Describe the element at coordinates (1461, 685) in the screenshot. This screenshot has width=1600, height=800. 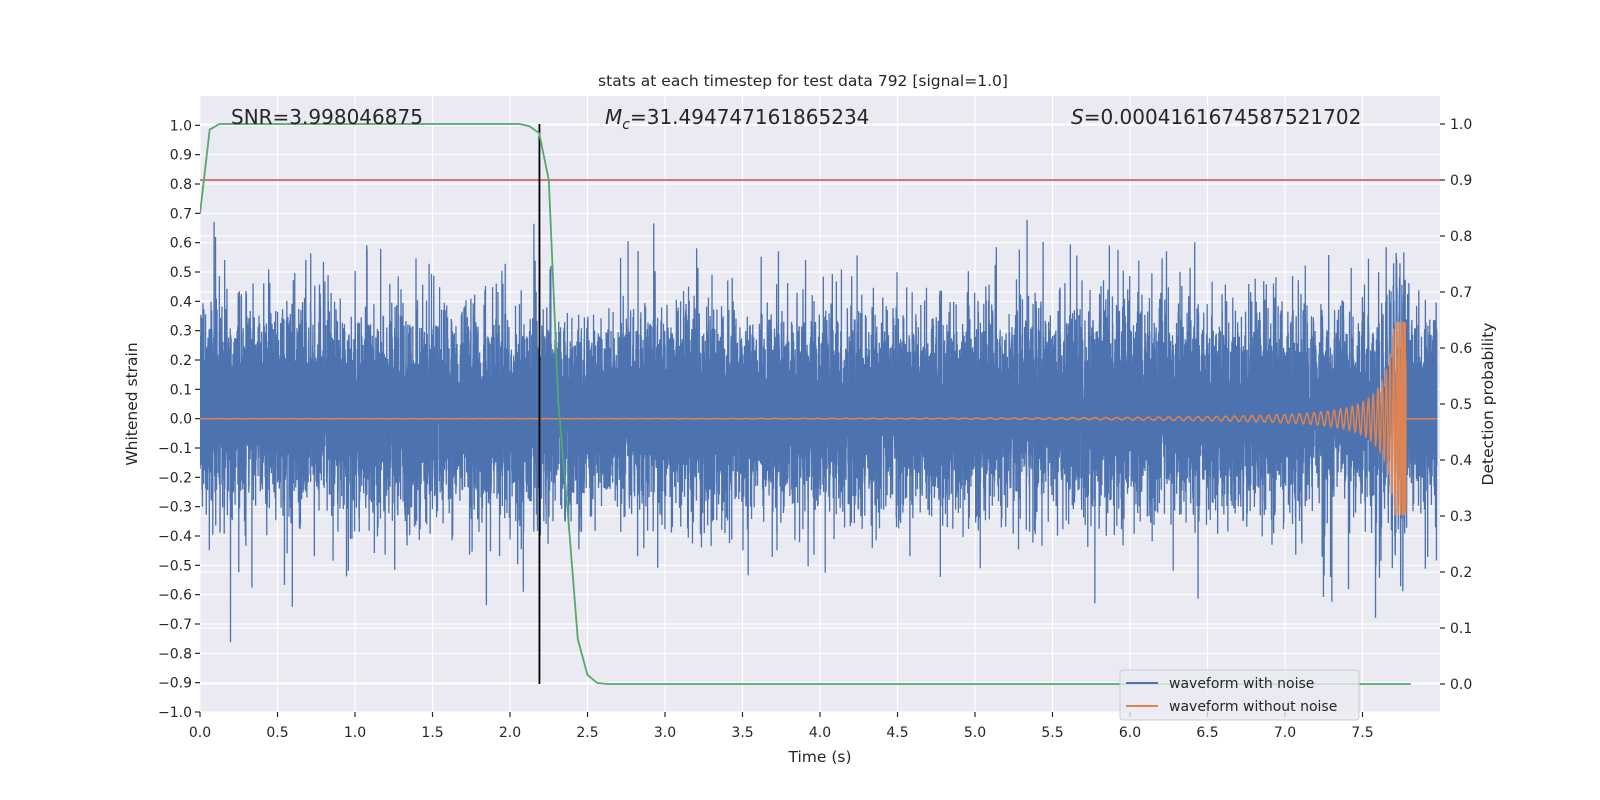
I see `y-right-tick-label: 0.0` at that location.